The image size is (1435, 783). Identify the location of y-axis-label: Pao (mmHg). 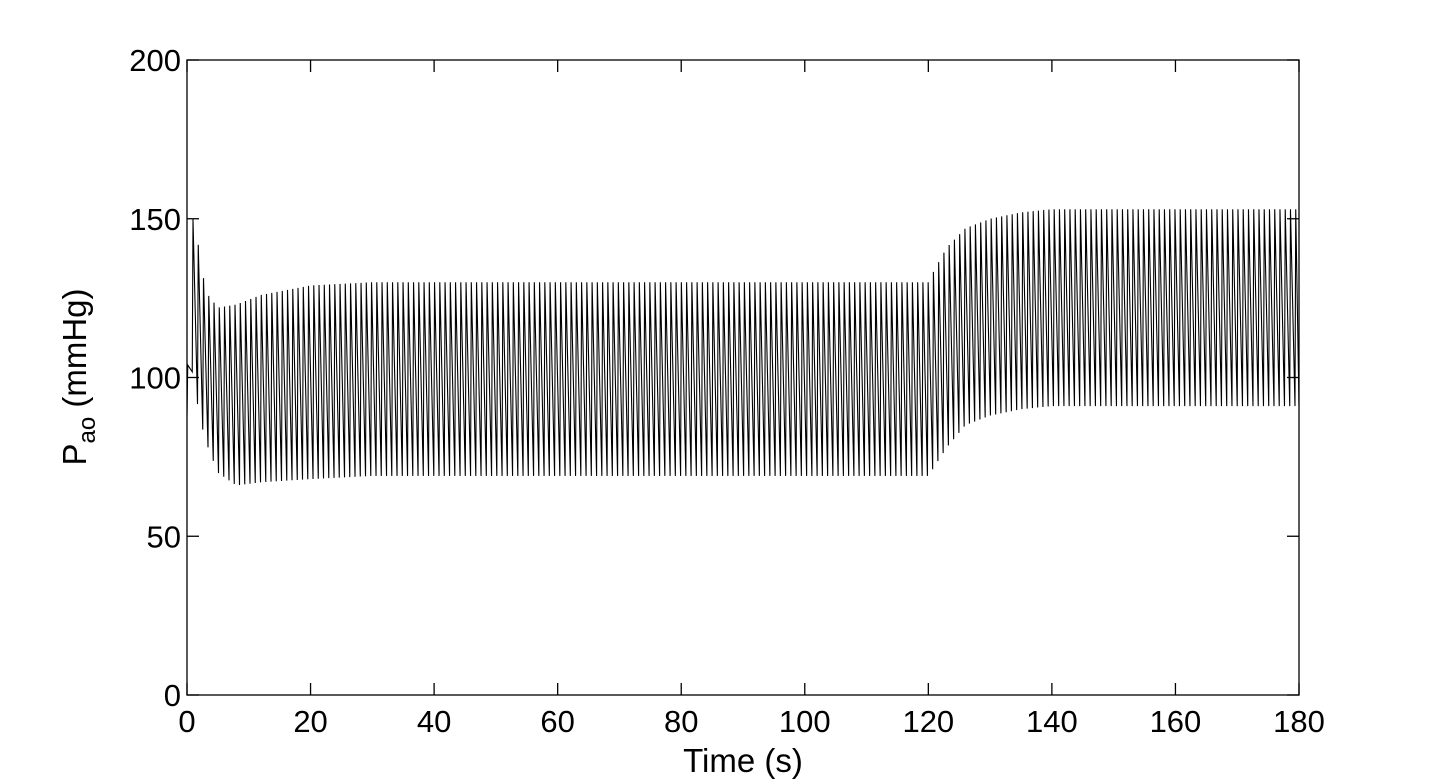
(78, 376).